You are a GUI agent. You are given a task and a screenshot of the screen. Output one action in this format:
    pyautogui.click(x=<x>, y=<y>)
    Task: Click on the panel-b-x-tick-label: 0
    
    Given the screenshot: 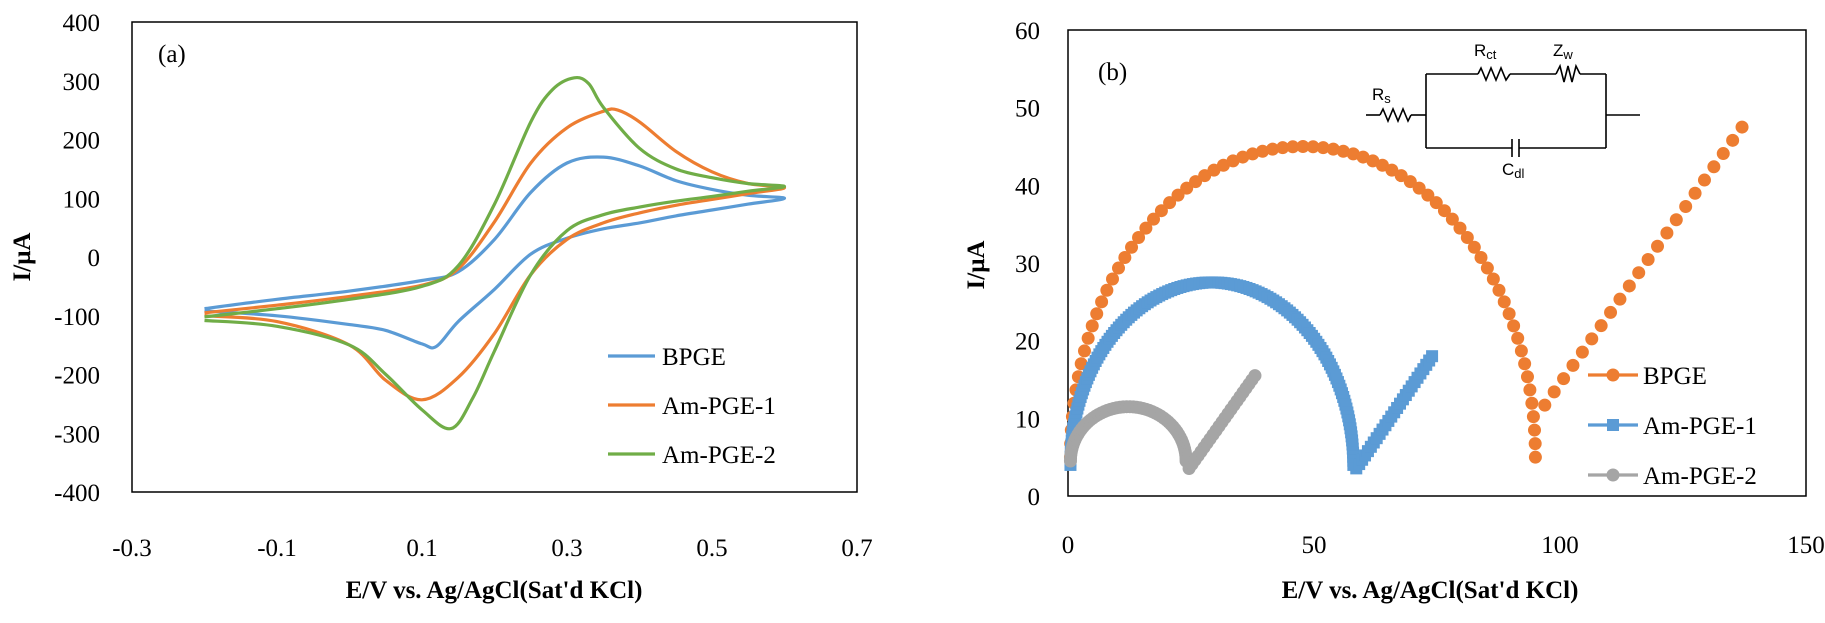 What is the action you would take?
    pyautogui.click(x=1068, y=545)
    